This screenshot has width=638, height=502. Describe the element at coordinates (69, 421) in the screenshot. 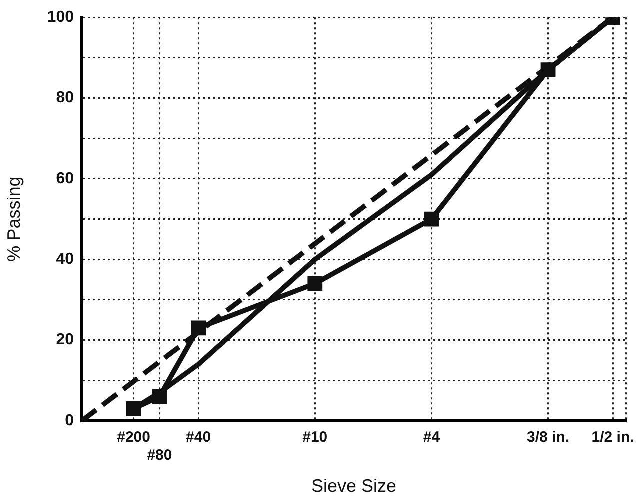

I see `y-tick-label: 0` at that location.